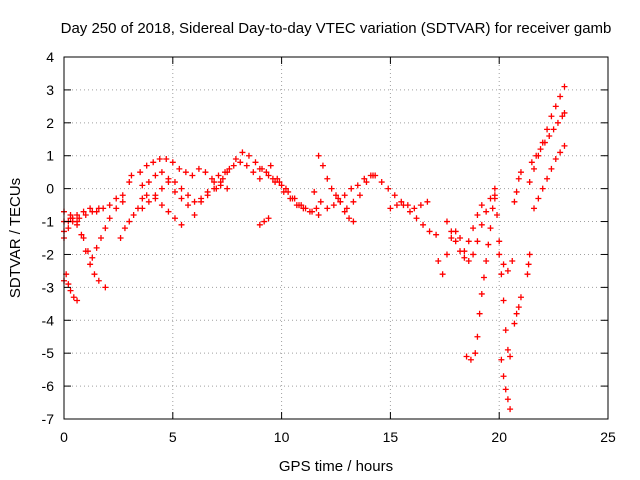 The height and width of the screenshot is (480, 640). I want to click on series-track-r, so click(354, 187).